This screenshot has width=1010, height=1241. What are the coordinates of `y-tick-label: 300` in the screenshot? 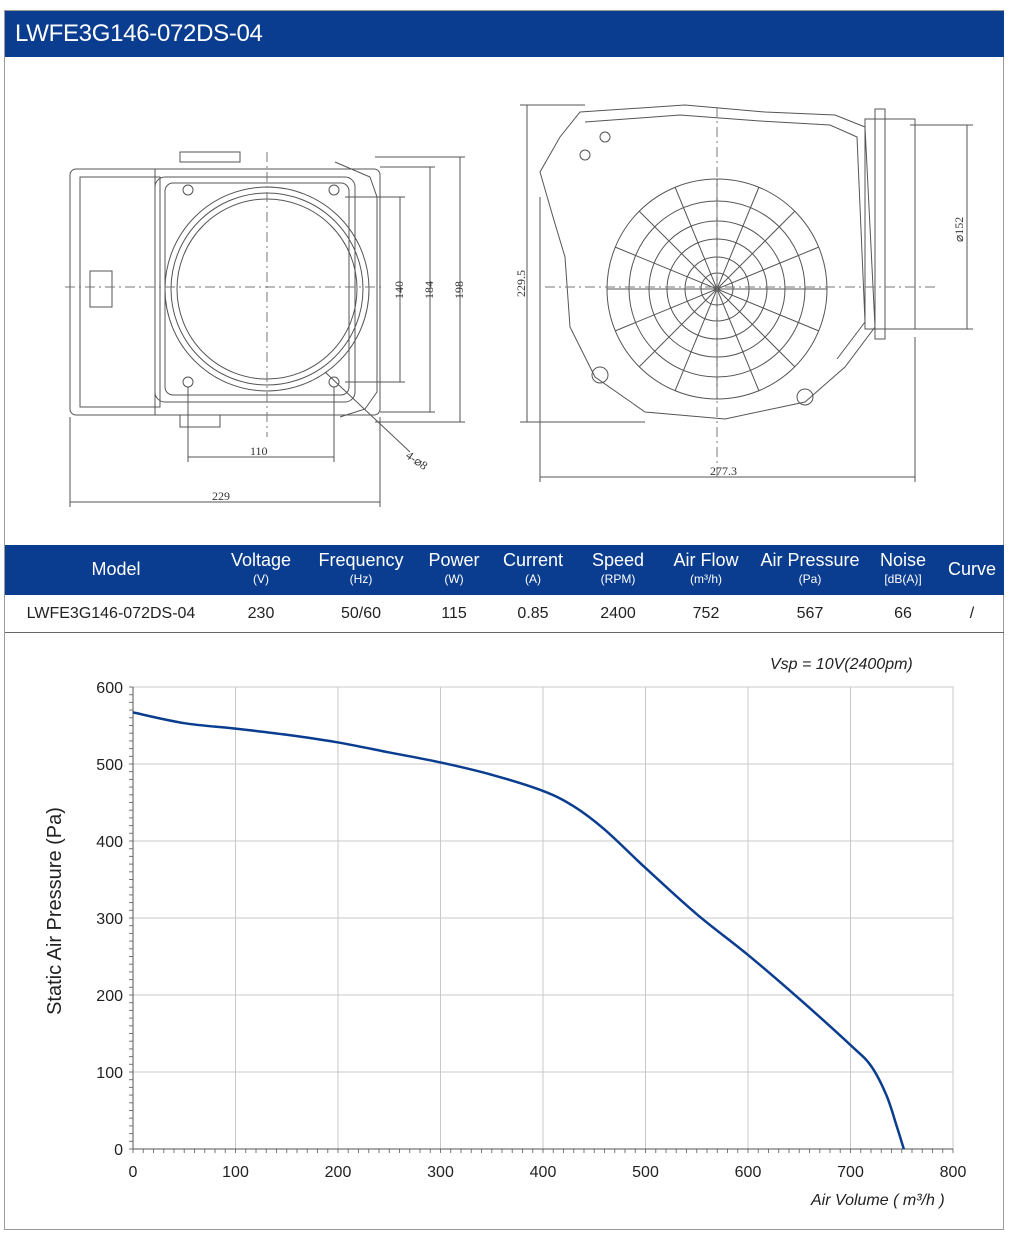 It's located at (109, 919).